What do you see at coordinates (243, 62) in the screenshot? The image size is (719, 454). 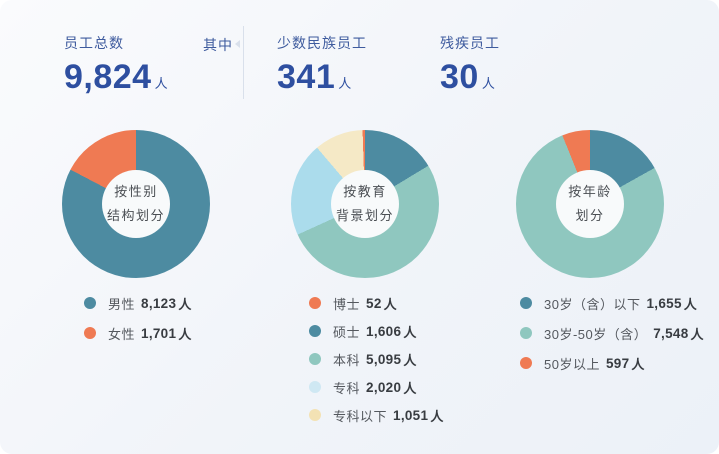 I see `vertical-divider` at bounding box center [243, 62].